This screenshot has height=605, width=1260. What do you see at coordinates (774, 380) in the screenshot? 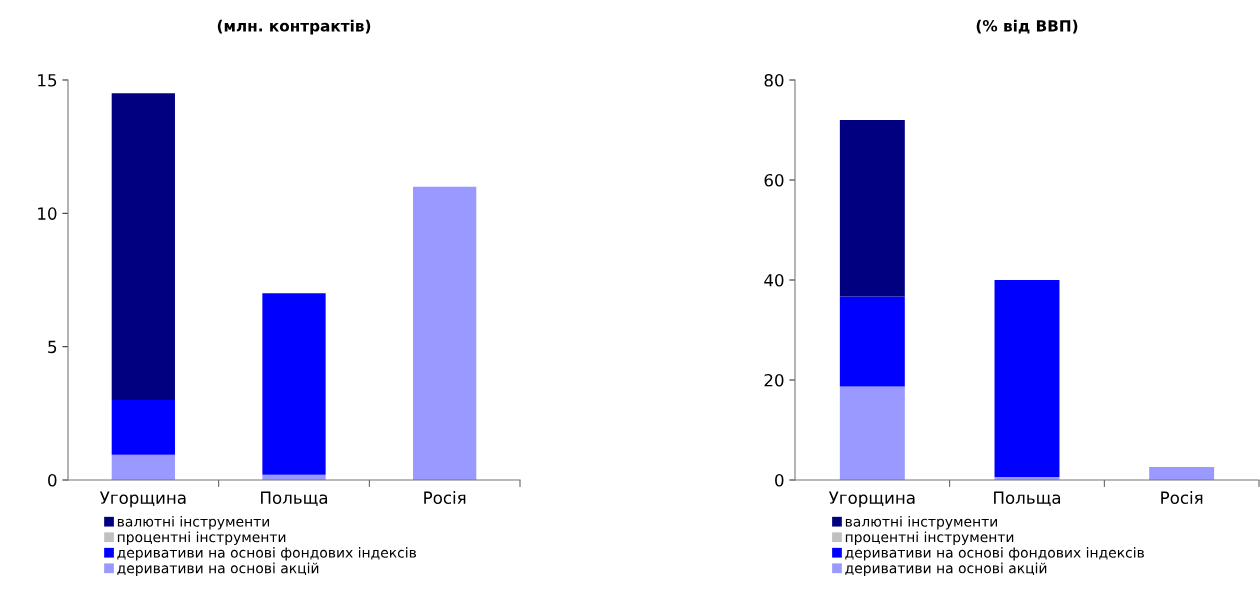
I see `y-tick-label: 20` at bounding box center [774, 380].